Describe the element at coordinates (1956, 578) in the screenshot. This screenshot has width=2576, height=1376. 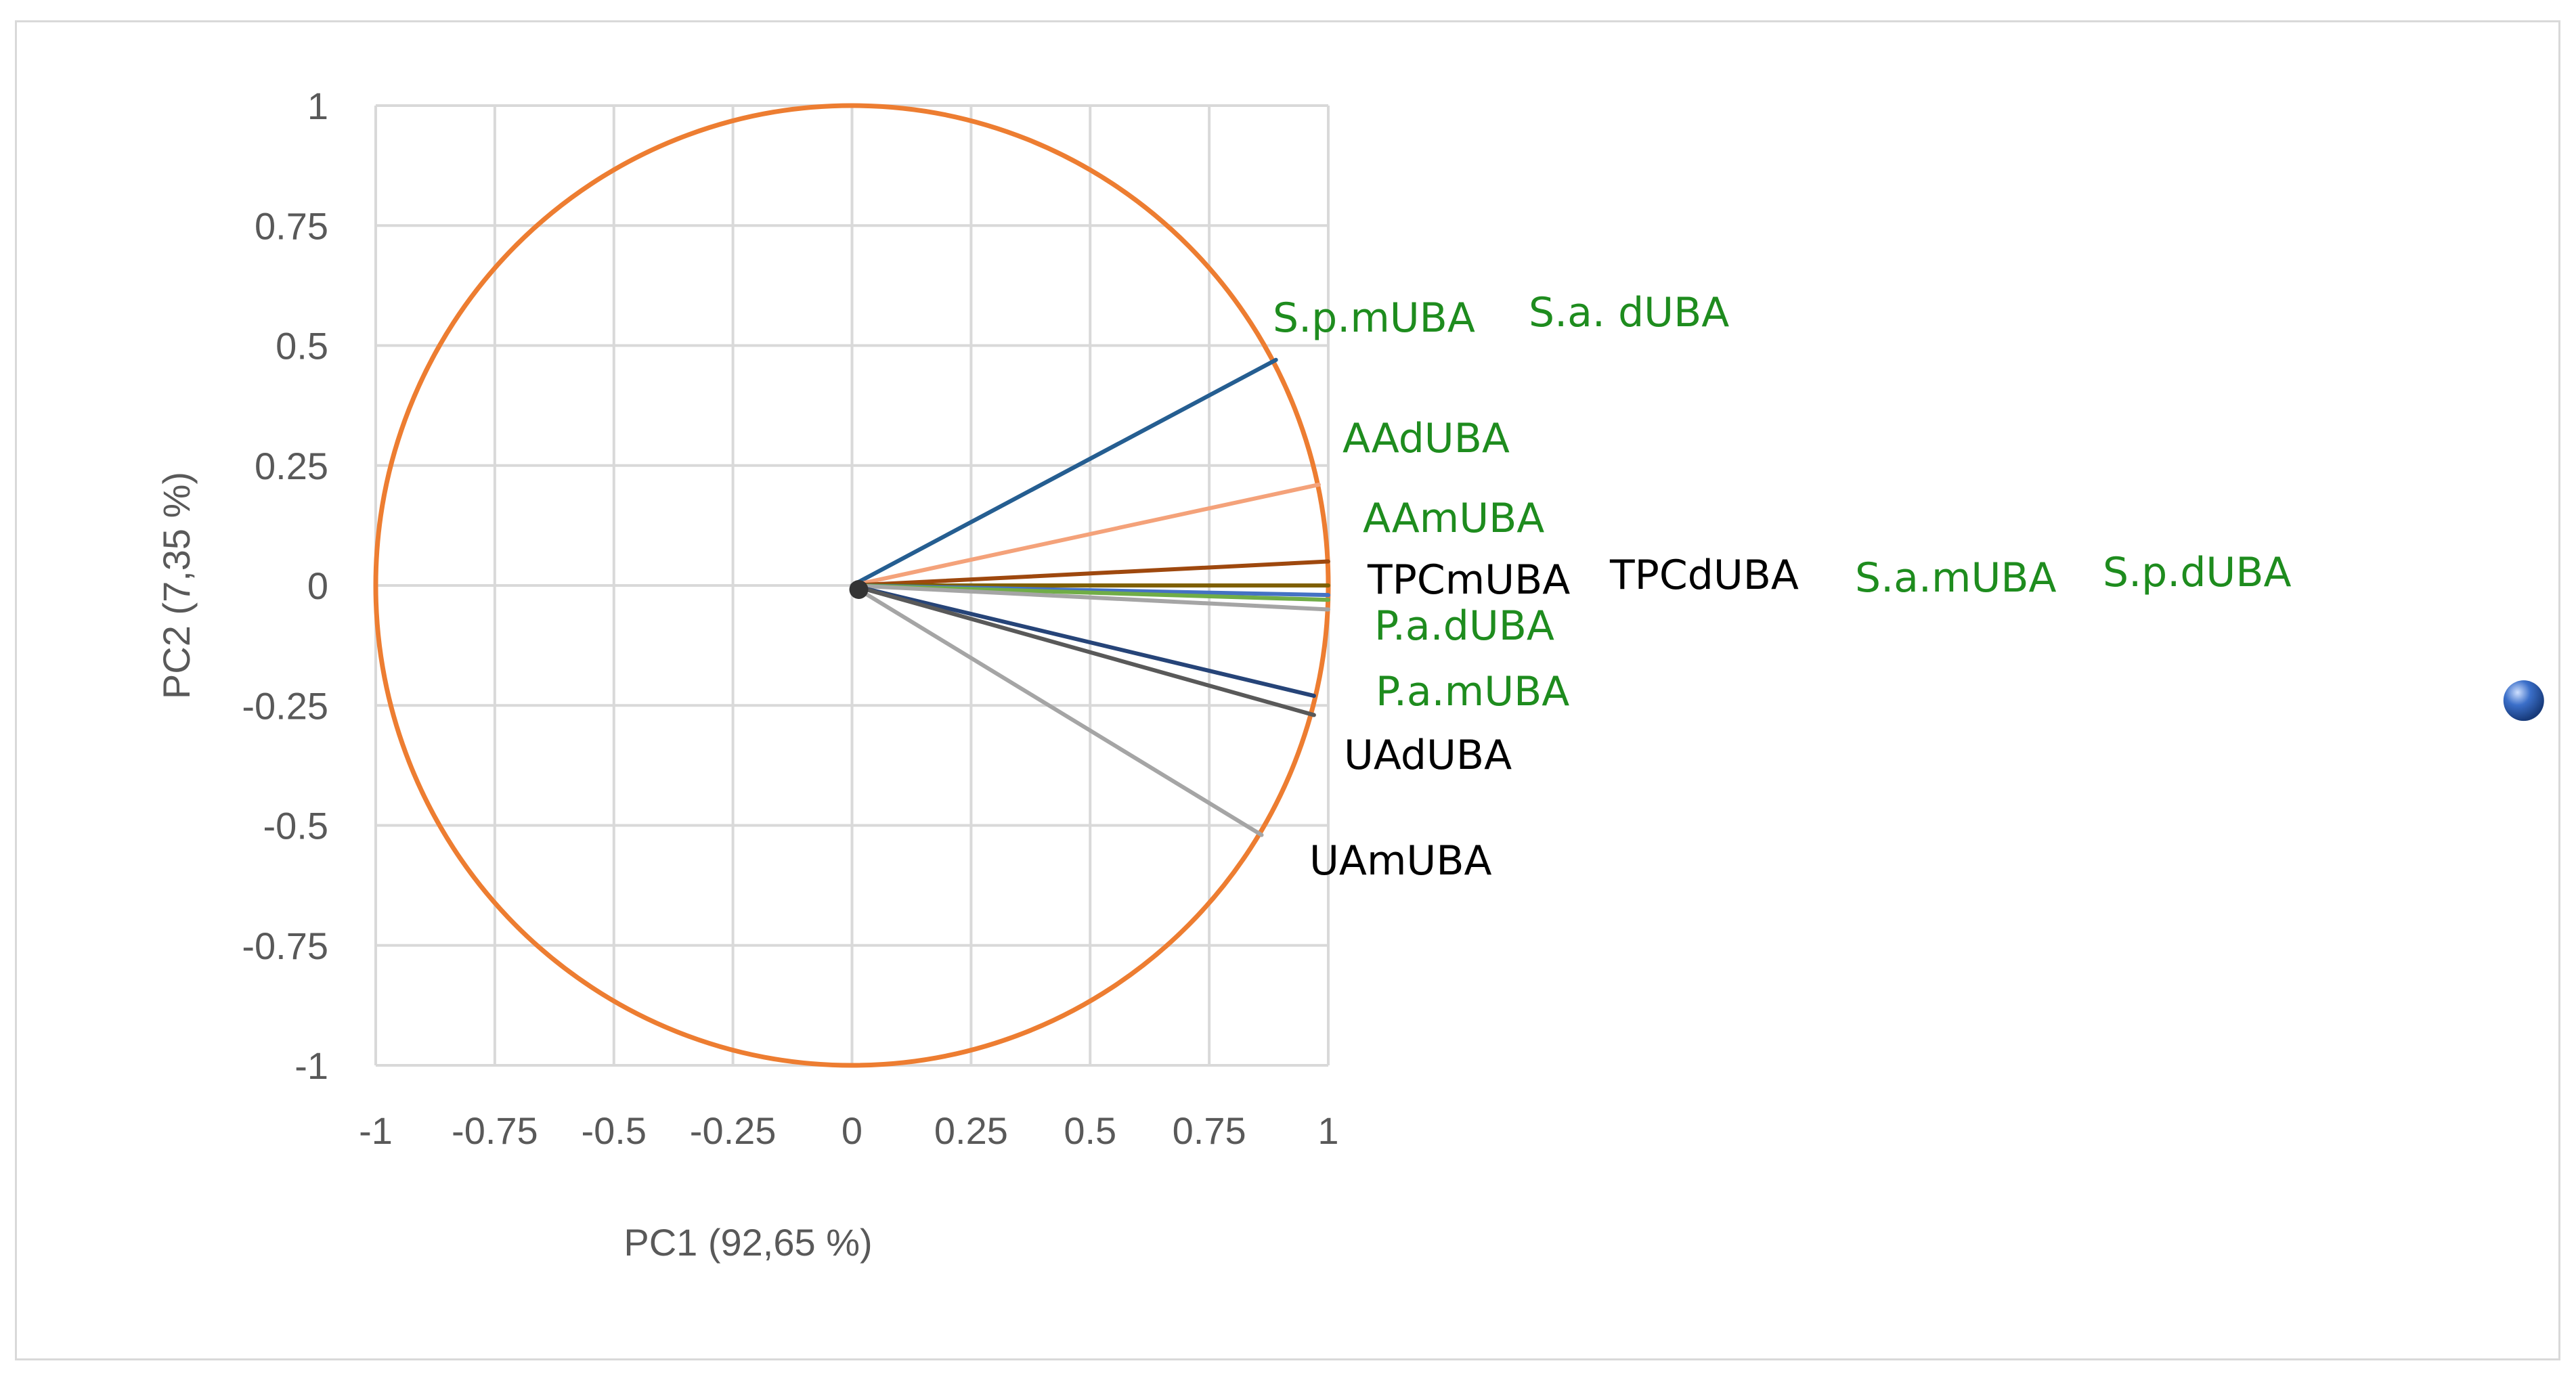
I see `vector-label: S.a.mUBA` at that location.